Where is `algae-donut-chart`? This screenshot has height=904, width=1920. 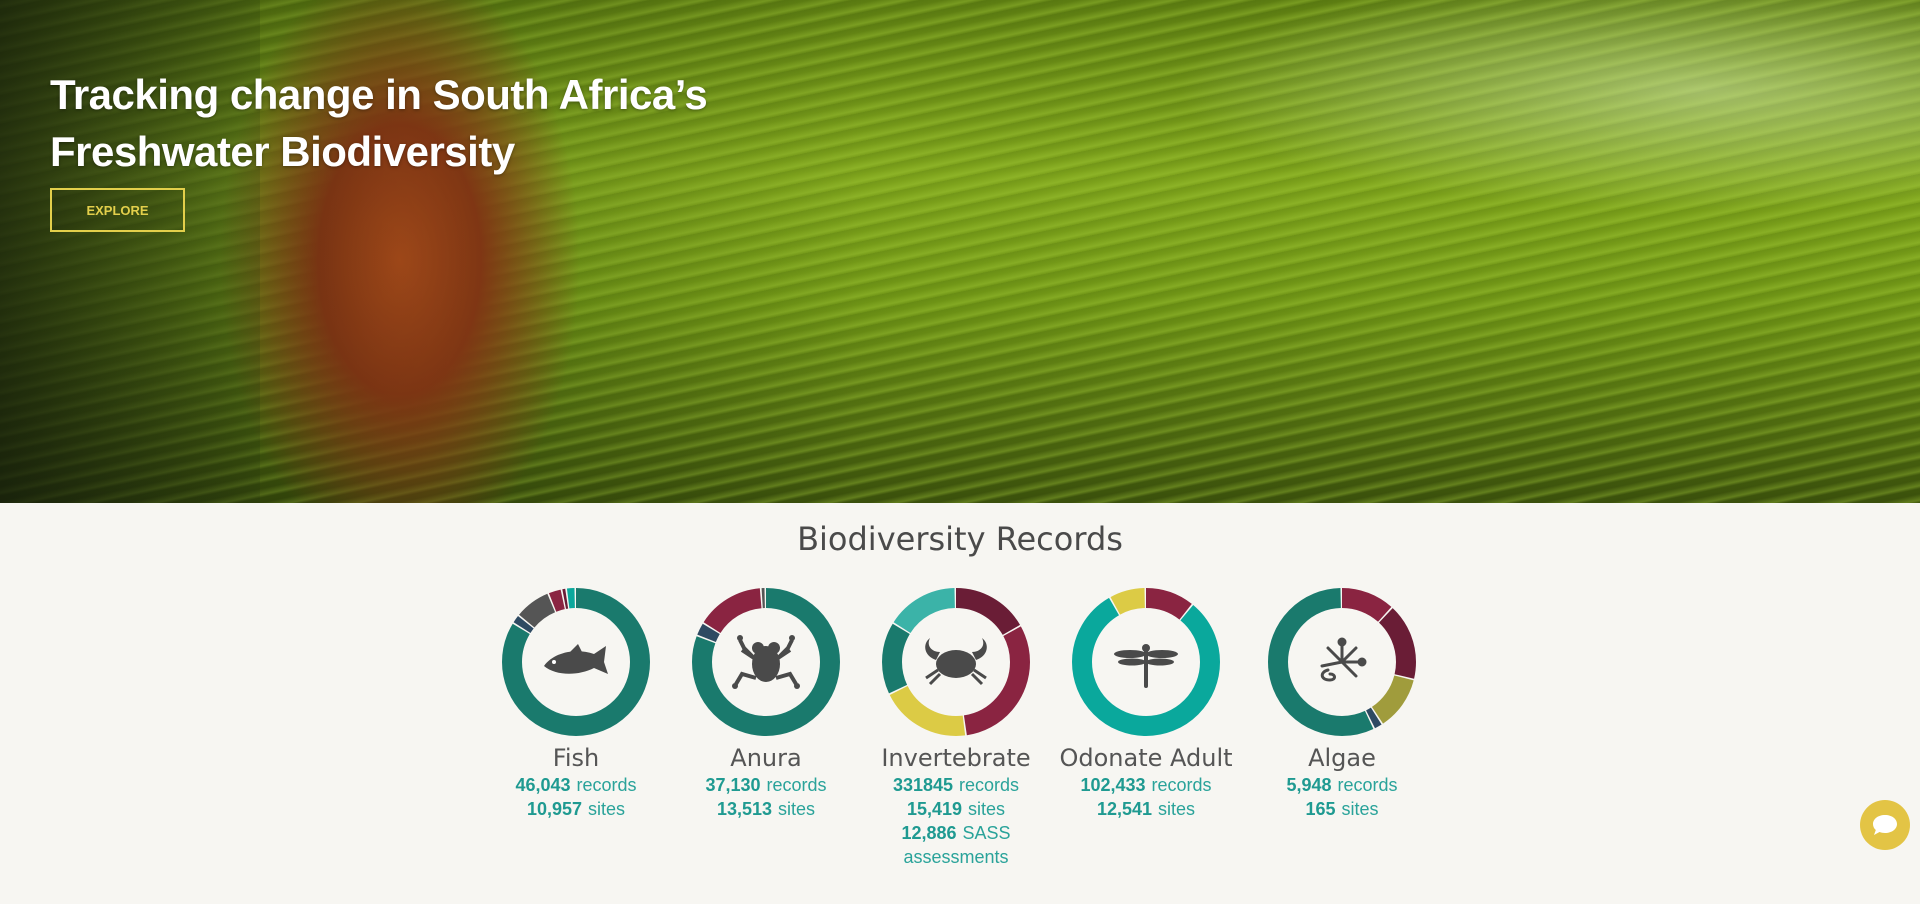 algae-donut-chart is located at coordinates (1342, 662).